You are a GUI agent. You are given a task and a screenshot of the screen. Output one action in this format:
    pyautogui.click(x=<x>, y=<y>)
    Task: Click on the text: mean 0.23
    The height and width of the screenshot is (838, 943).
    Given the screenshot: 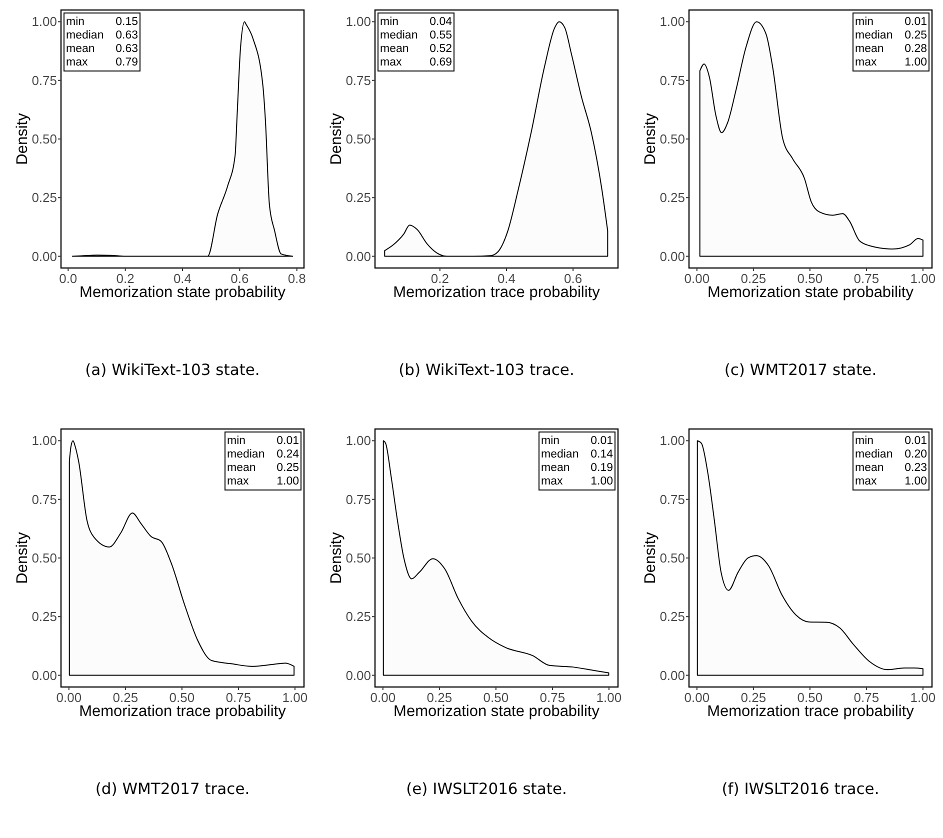 What is the action you would take?
    pyautogui.click(x=891, y=468)
    